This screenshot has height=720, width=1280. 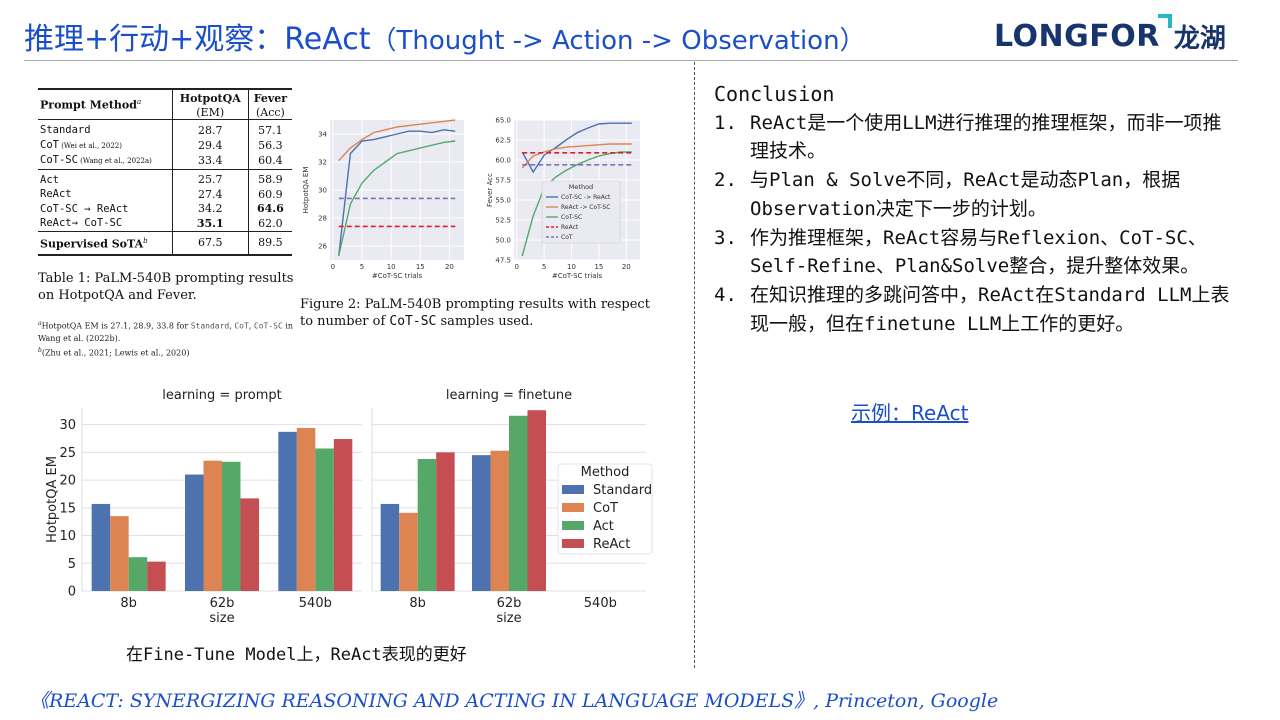 What do you see at coordinates (503, 121) in the screenshot?
I see `y-tick-label: 65.0` at bounding box center [503, 121].